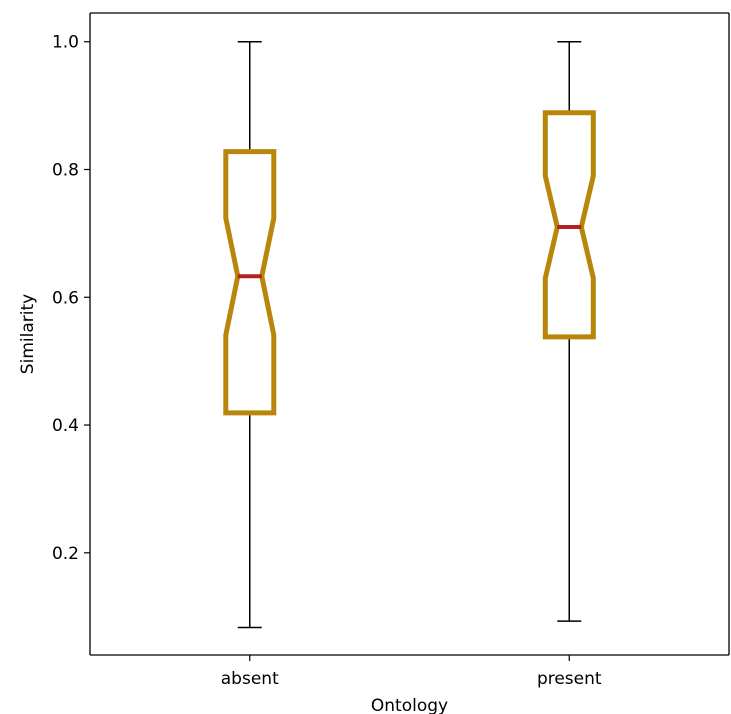 This screenshot has height=714, width=731. I want to click on x-axis-title: Ontology, so click(409, 705).